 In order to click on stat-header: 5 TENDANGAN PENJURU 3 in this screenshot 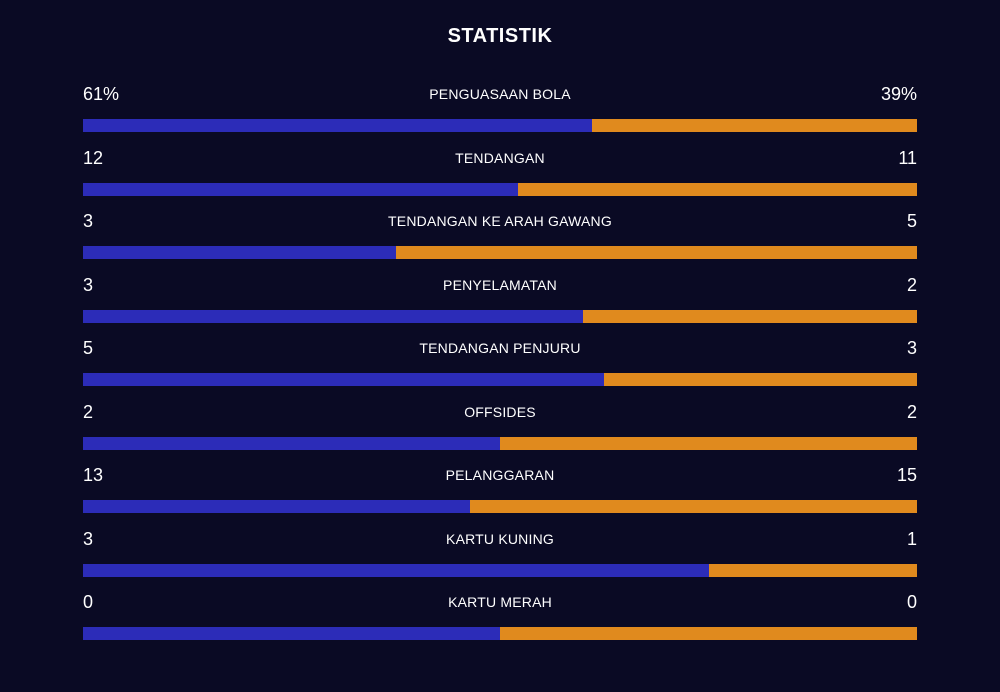, I will do `click(500, 348)`.